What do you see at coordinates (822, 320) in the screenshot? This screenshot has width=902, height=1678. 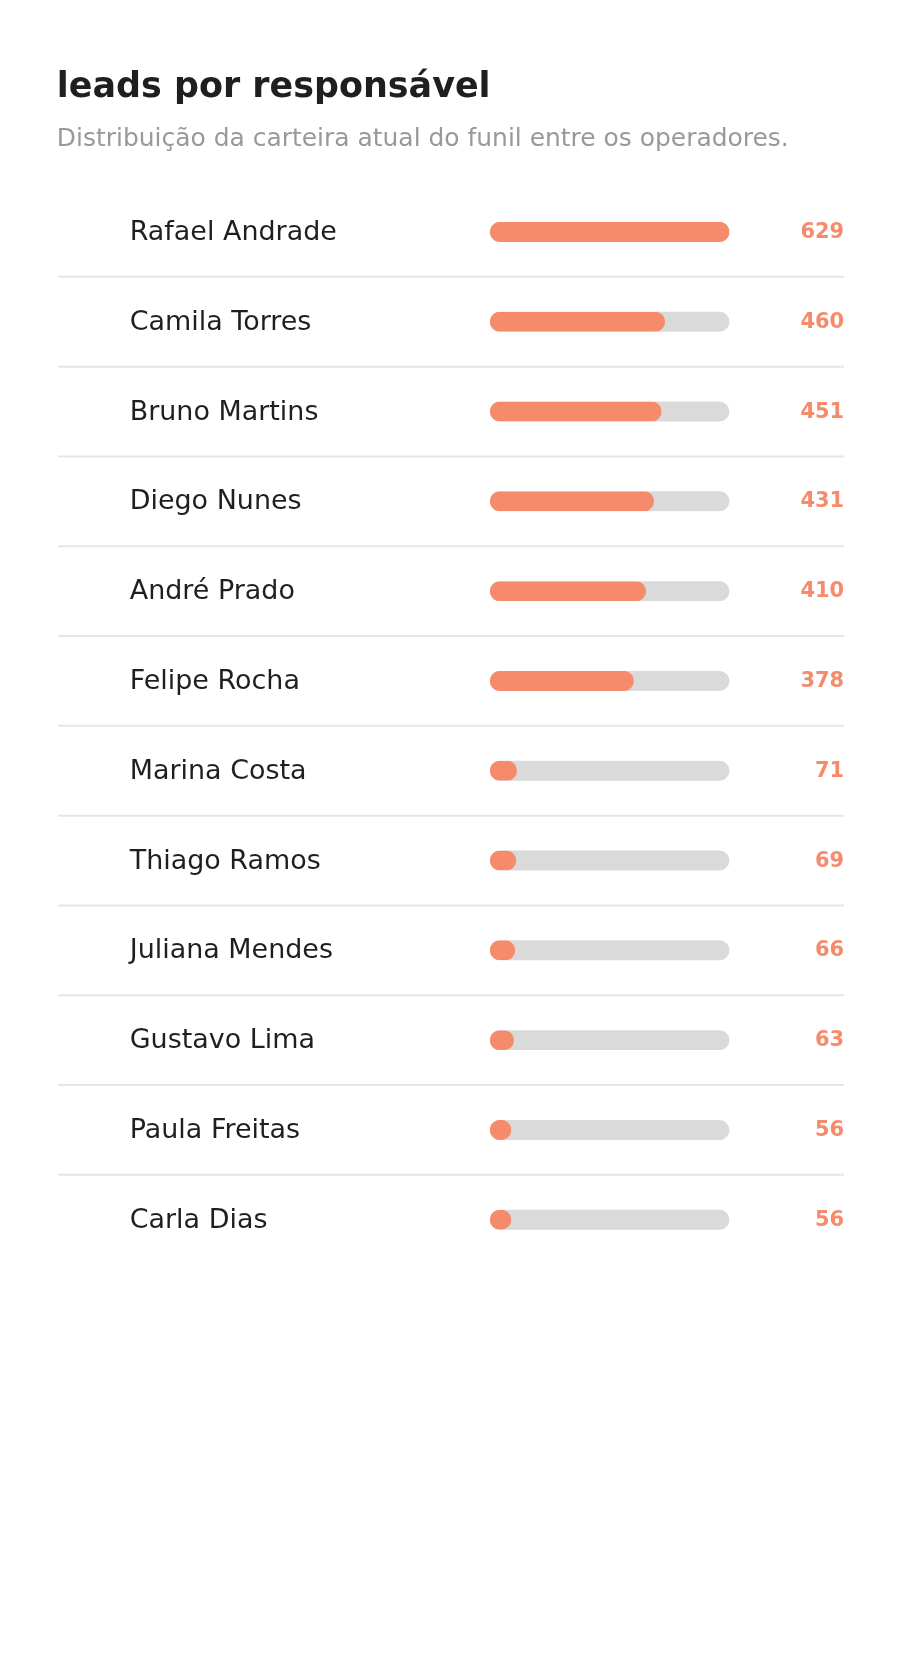 I see `data-label: 460` at bounding box center [822, 320].